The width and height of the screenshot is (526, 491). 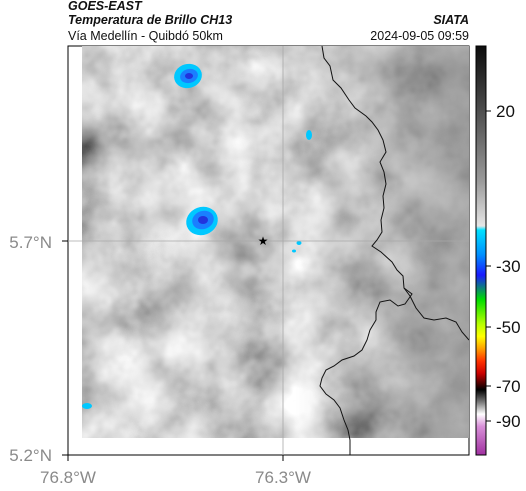 What do you see at coordinates (498, 250) in the screenshot?
I see `colorbar: 20 -30 -50 -70 -90` at bounding box center [498, 250].